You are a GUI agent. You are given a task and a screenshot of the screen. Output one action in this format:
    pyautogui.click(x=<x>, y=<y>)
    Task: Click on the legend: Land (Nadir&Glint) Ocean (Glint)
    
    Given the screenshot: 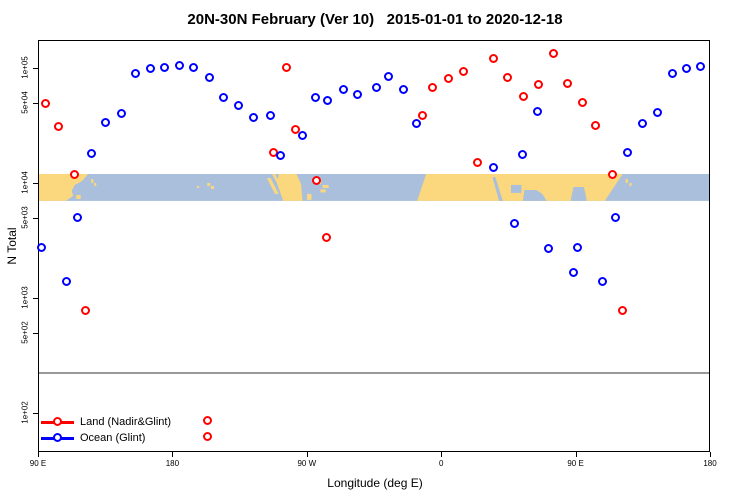 What is the action you would take?
    pyautogui.click(x=106, y=430)
    